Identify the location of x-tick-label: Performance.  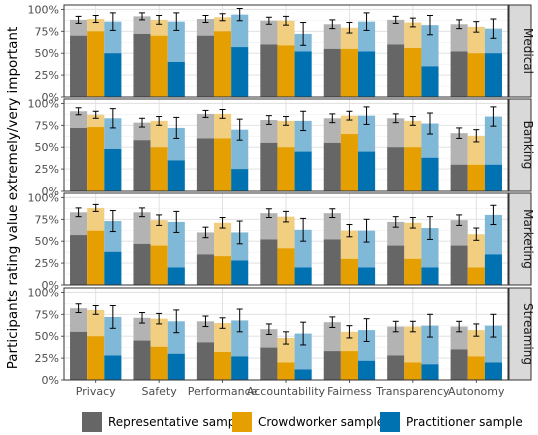
(223, 391).